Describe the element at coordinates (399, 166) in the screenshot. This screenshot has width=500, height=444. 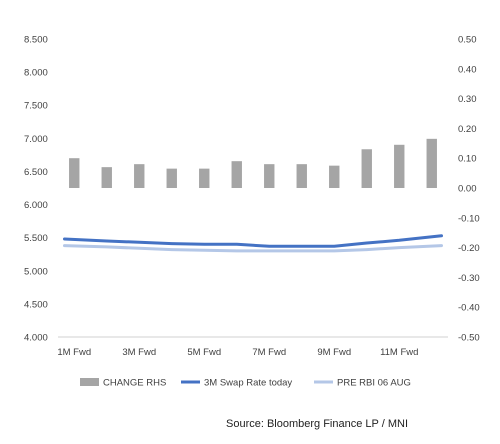
I see `bar-11m-fwd` at that location.